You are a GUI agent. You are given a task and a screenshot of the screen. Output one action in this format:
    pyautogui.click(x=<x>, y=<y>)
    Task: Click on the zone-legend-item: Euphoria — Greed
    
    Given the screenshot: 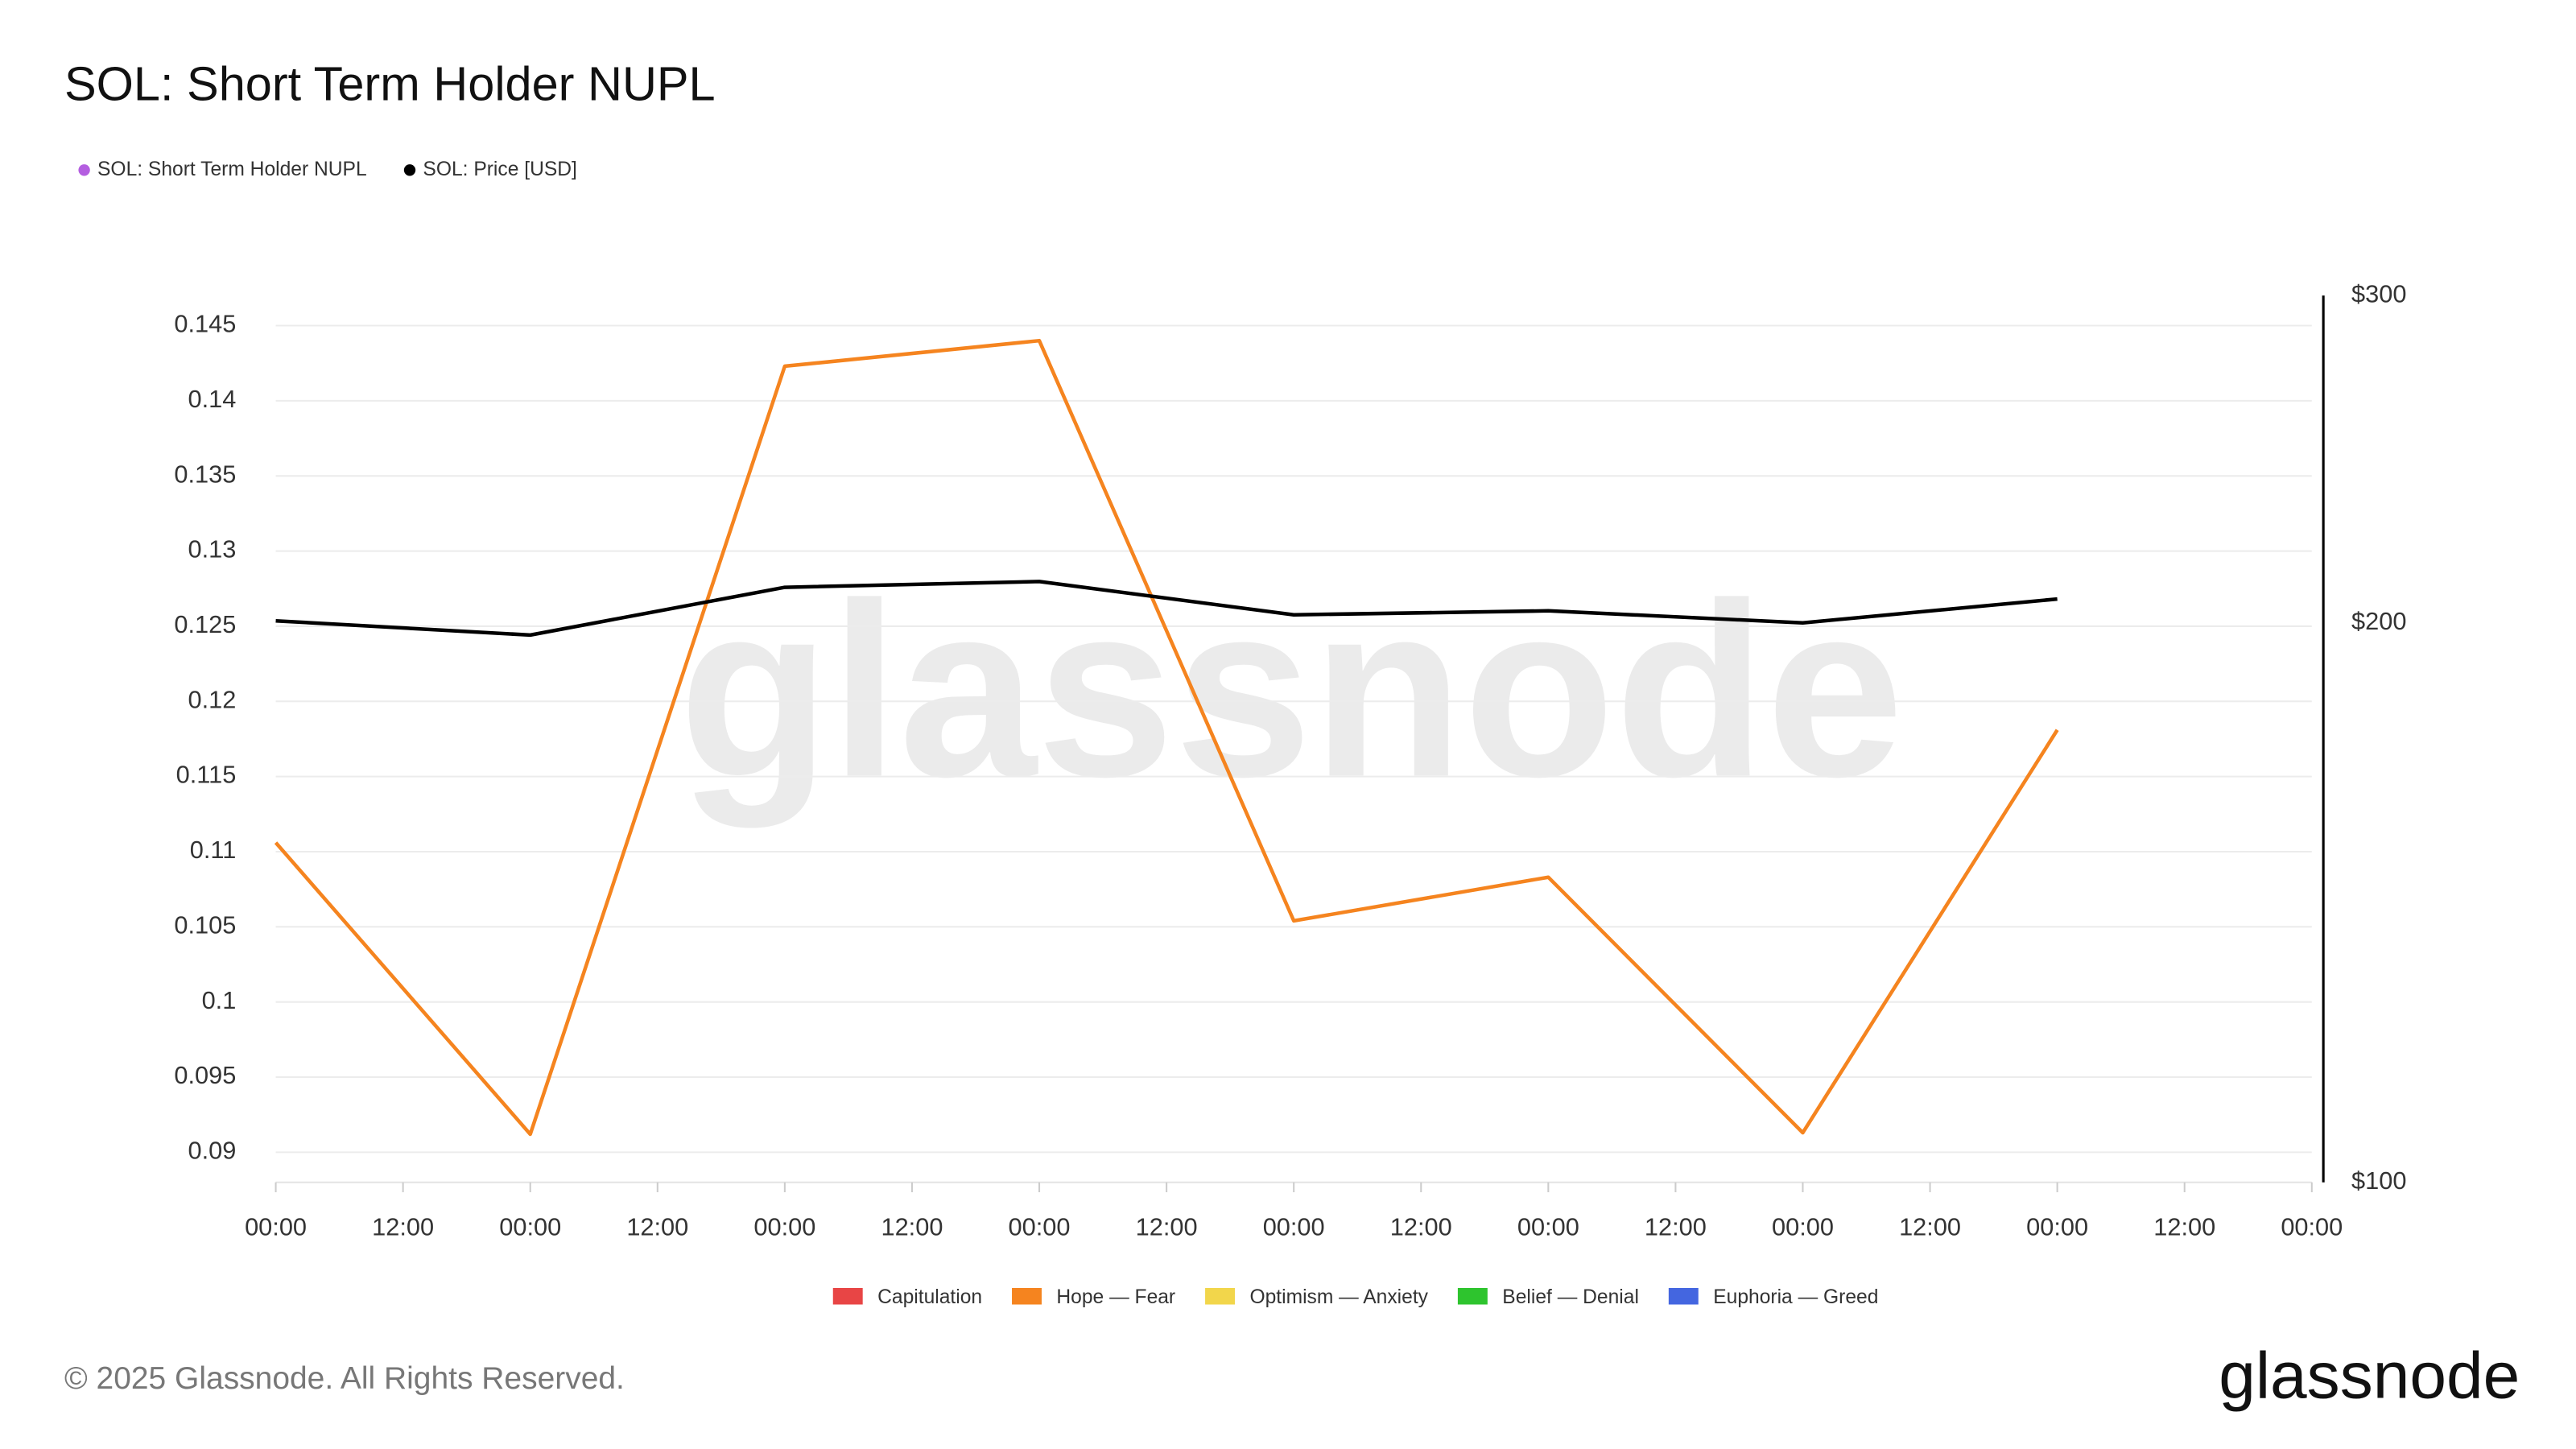 What is the action you would take?
    pyautogui.click(x=1773, y=1297)
    